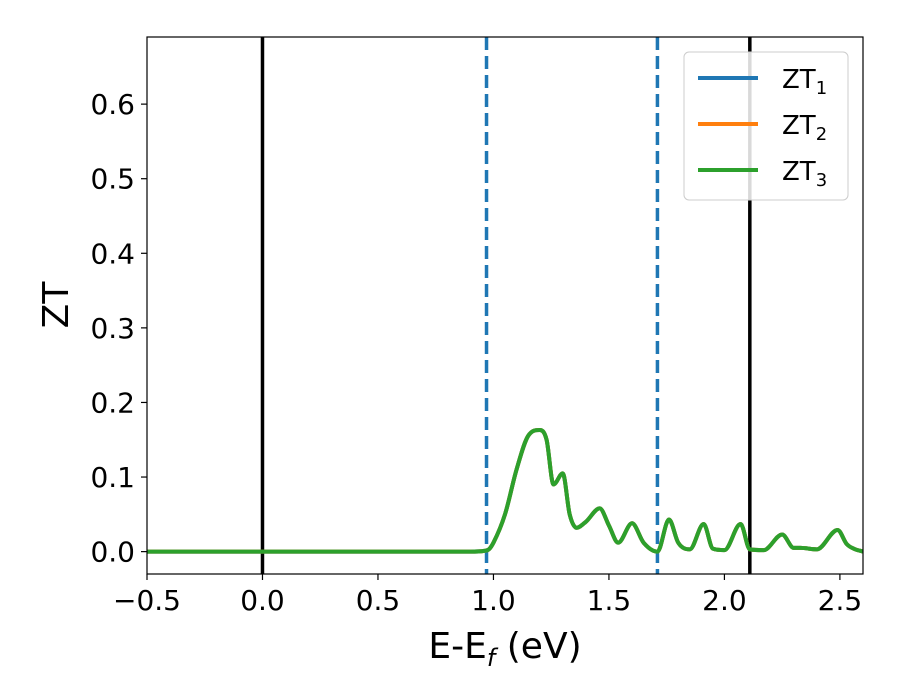  Describe the element at coordinates (112, 402) in the screenshot. I see `y-tick-label: 0.2` at that location.